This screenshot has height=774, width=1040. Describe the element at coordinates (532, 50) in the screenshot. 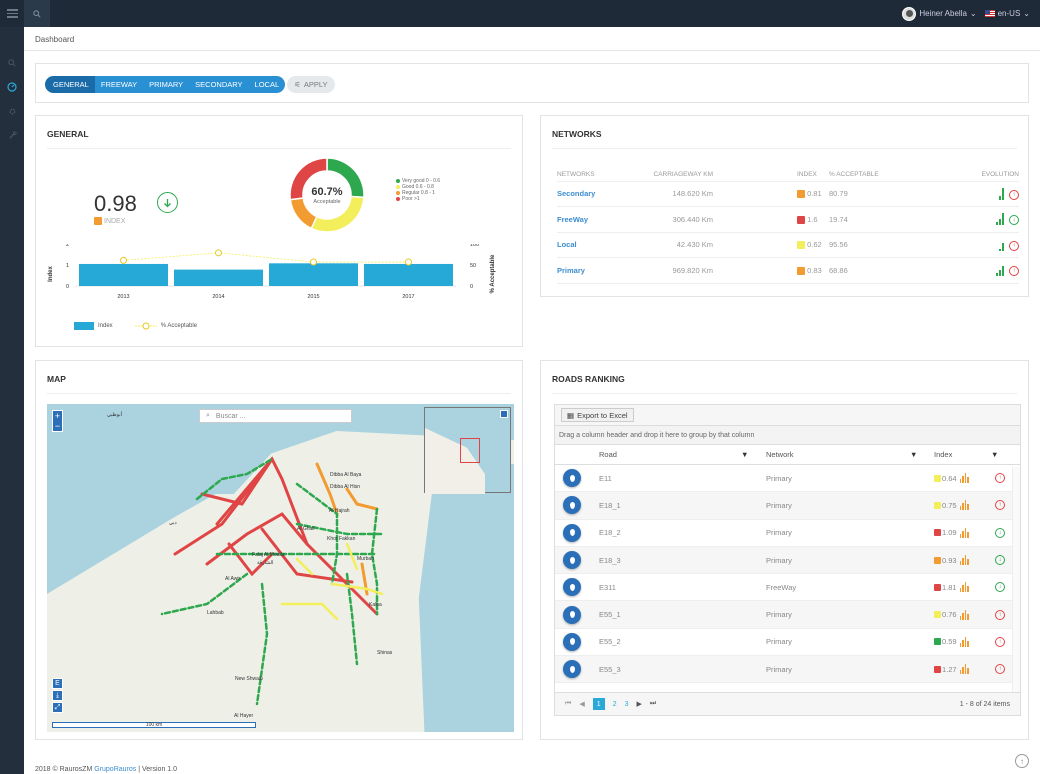

I see `divider` at that location.